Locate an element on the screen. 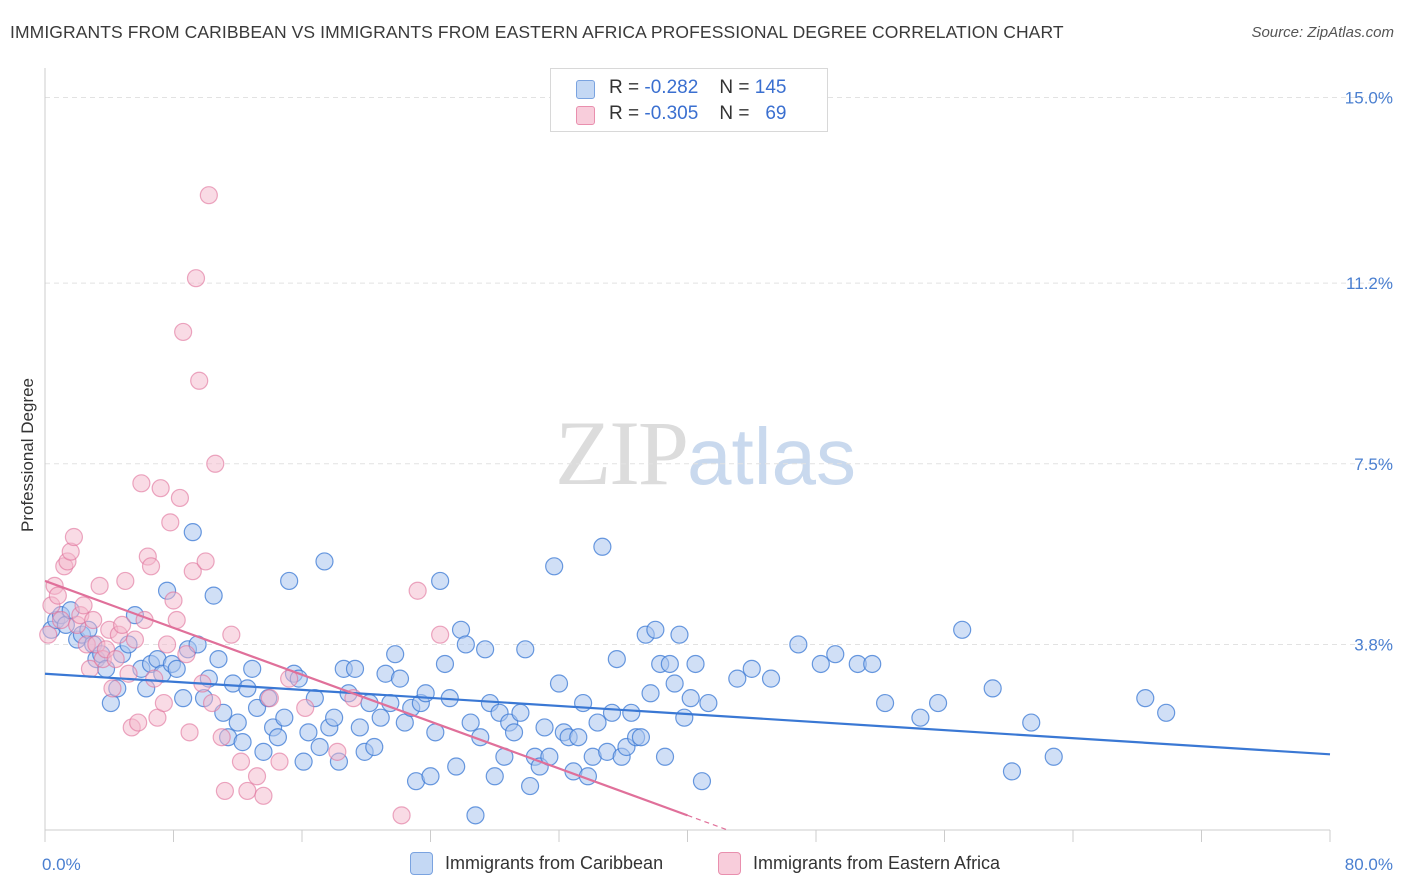  y-tick-label: 3.8% is located at coordinates (1373, 644).